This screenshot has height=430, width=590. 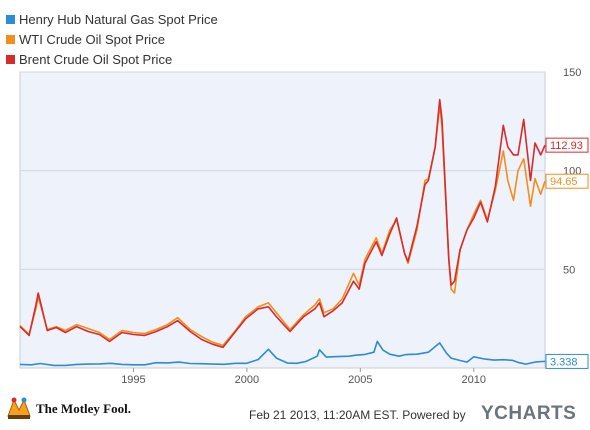 I want to click on x-tick-label: 2000, so click(x=247, y=380).